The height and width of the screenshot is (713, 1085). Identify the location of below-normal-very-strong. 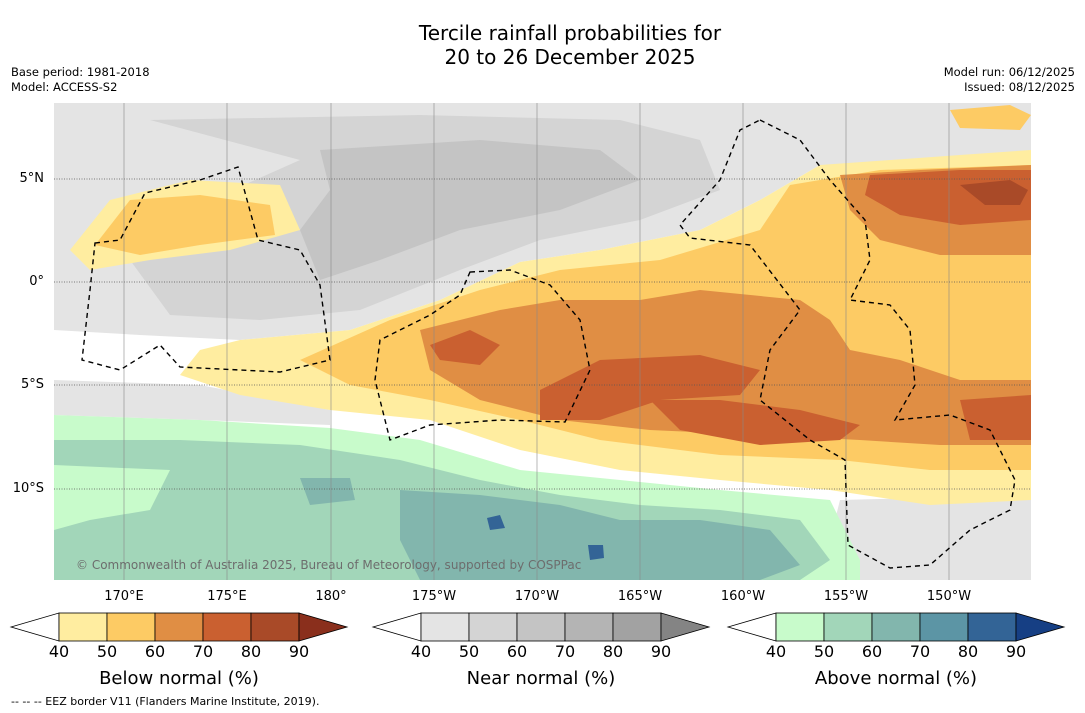
(730, 387).